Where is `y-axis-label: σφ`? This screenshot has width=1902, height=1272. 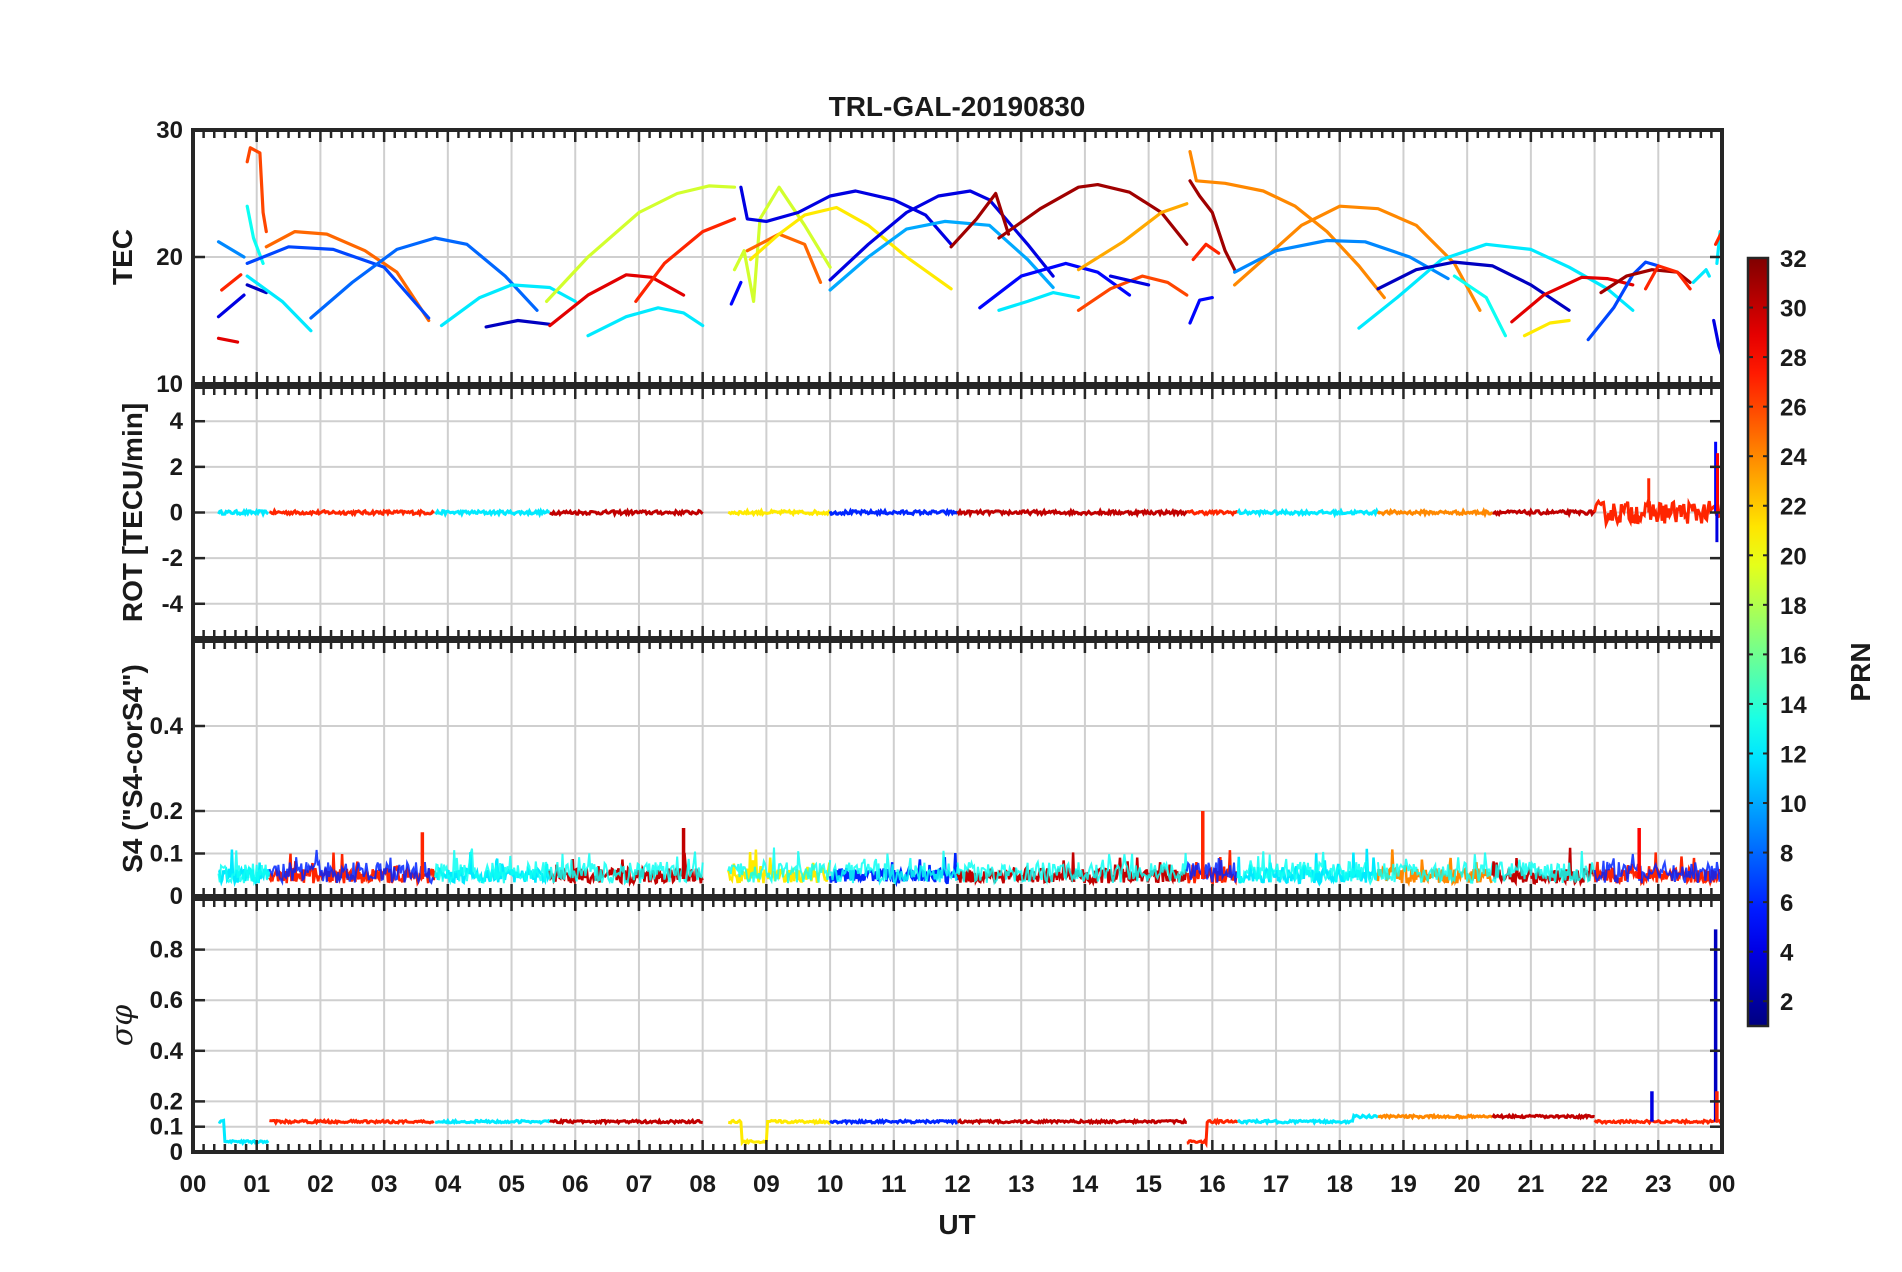
y-axis-label: σφ is located at coordinates (122, 1025).